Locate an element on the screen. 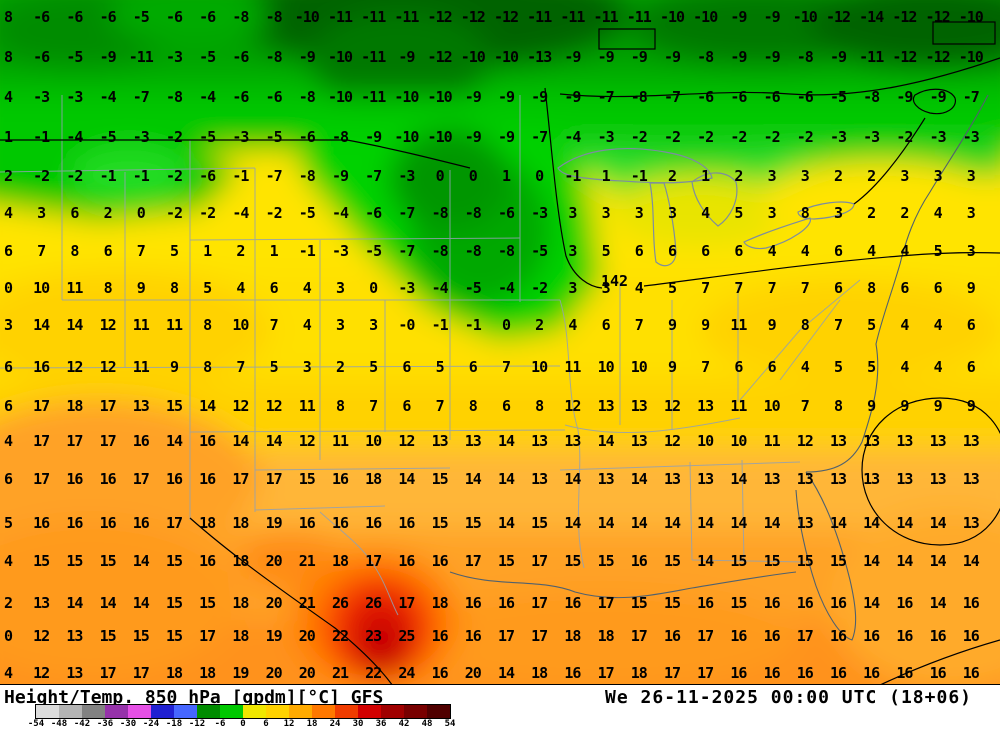 Image resolution: width=1000 pixels, height=733 pixels. temperature-value: 20 is located at coordinates (274, 561).